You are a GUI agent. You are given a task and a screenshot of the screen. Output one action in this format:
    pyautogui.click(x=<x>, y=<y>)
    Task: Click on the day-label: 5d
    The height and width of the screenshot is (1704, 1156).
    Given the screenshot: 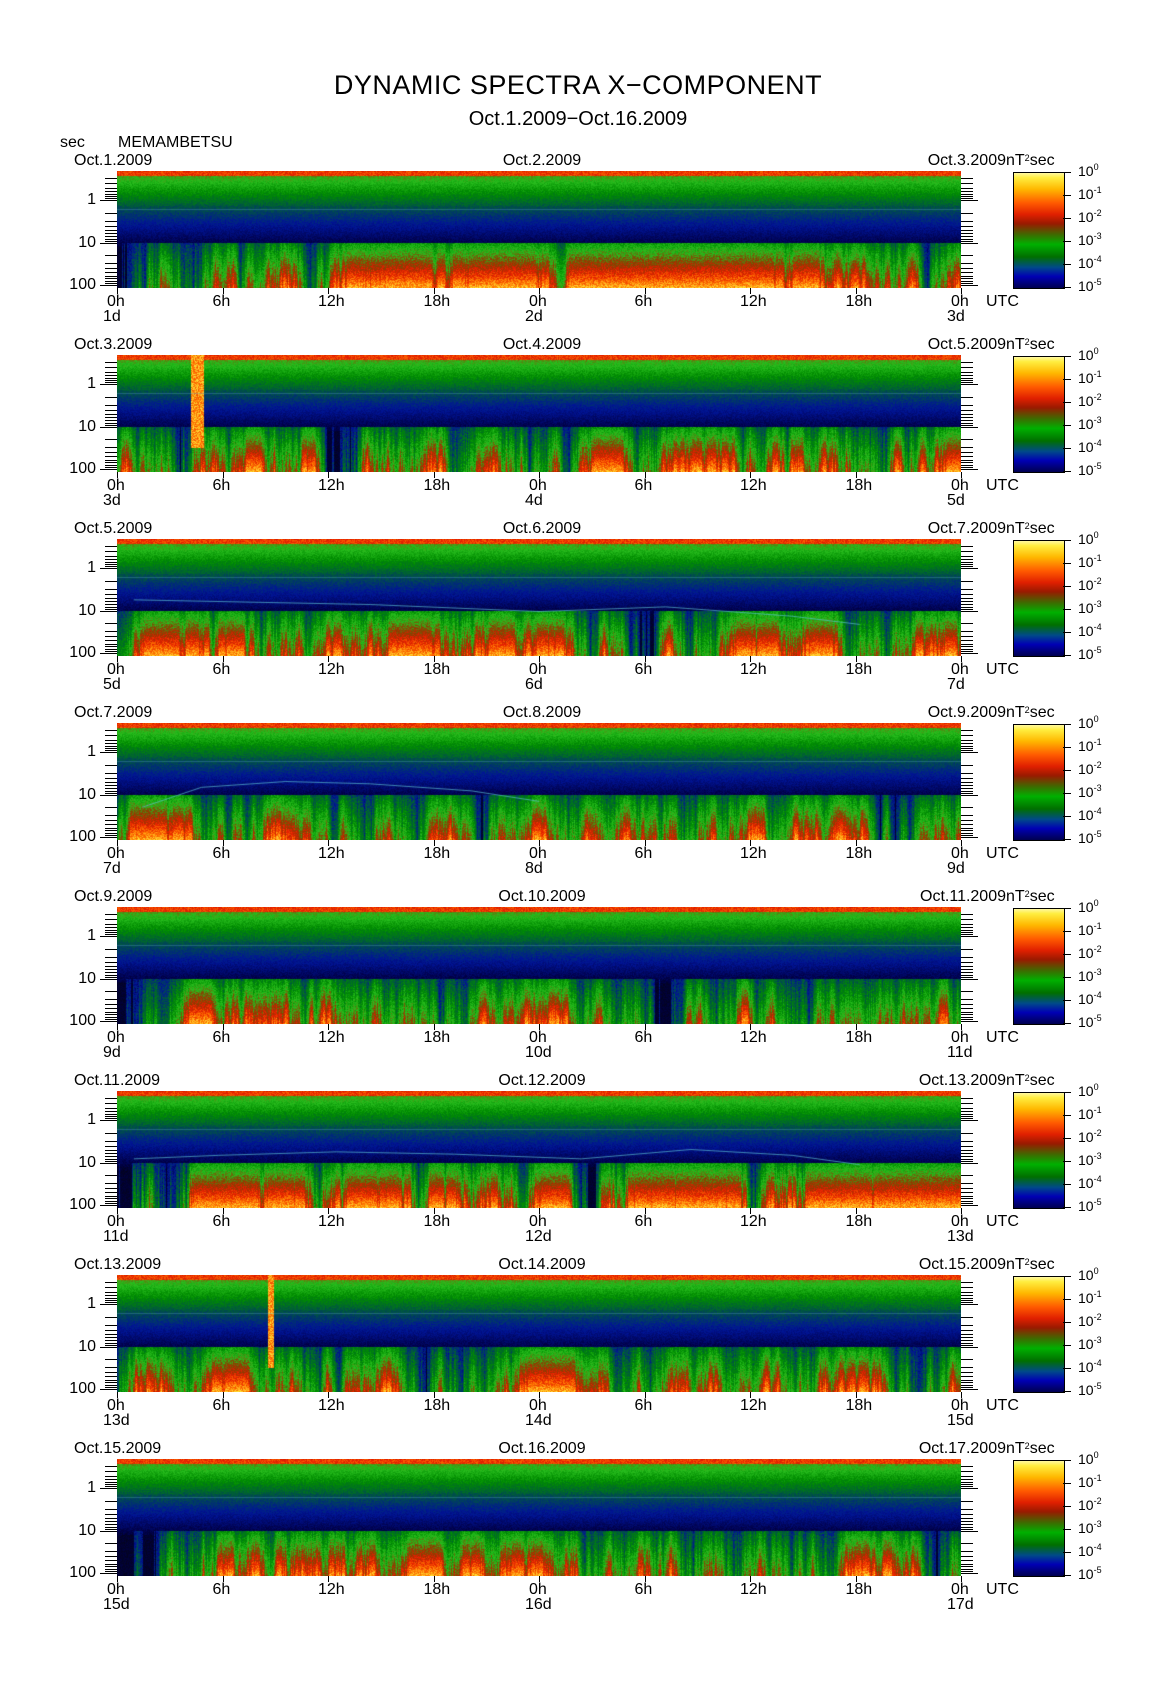 What is the action you would take?
    pyautogui.click(x=112, y=684)
    